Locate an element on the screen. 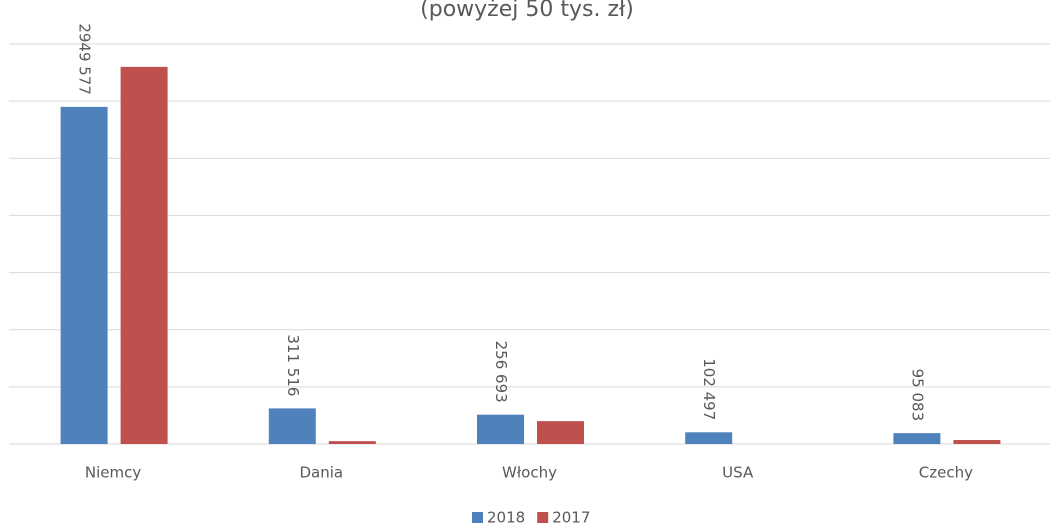  legend-label: 2017 is located at coordinates (571, 517).